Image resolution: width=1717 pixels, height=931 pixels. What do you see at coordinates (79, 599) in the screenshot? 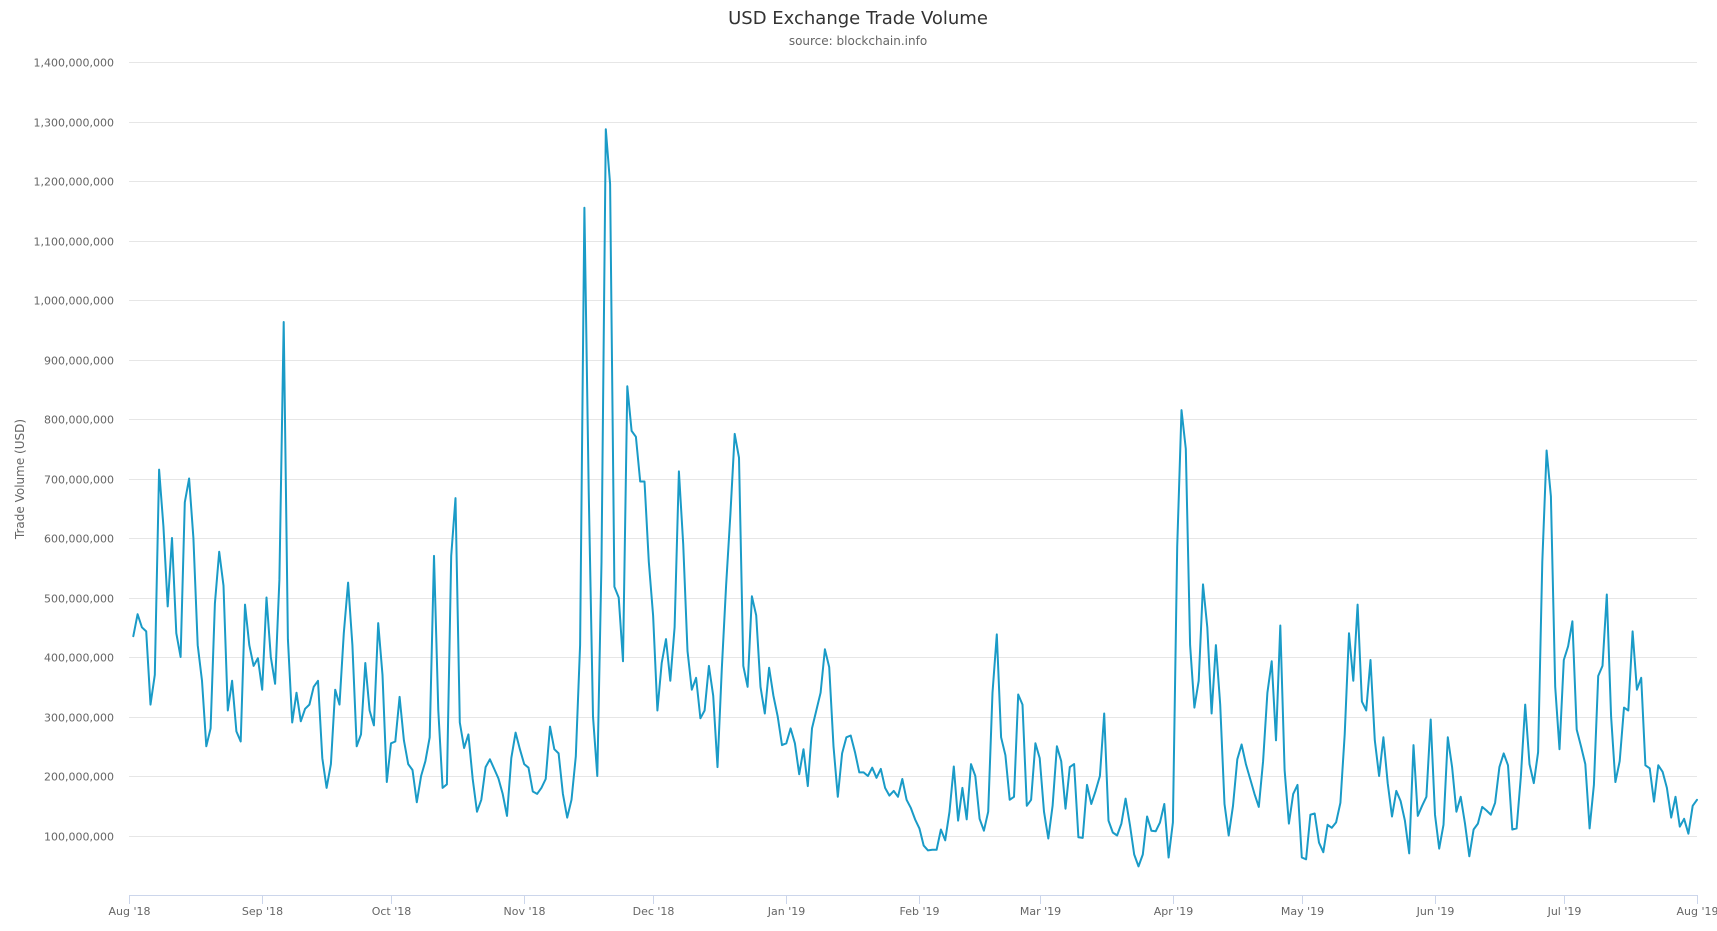
I see `y-tick-label: 500,000,000` at bounding box center [79, 599].